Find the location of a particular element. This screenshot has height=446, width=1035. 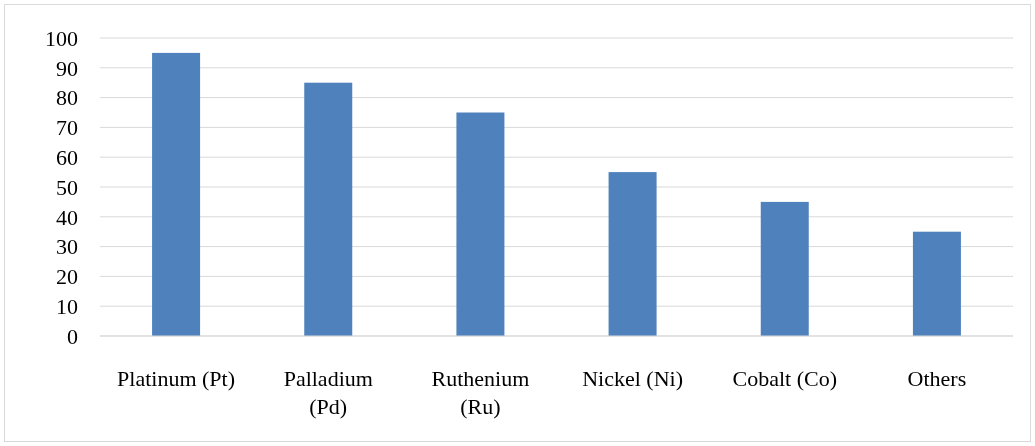

y-tick-label: 30 is located at coordinates (67, 247).